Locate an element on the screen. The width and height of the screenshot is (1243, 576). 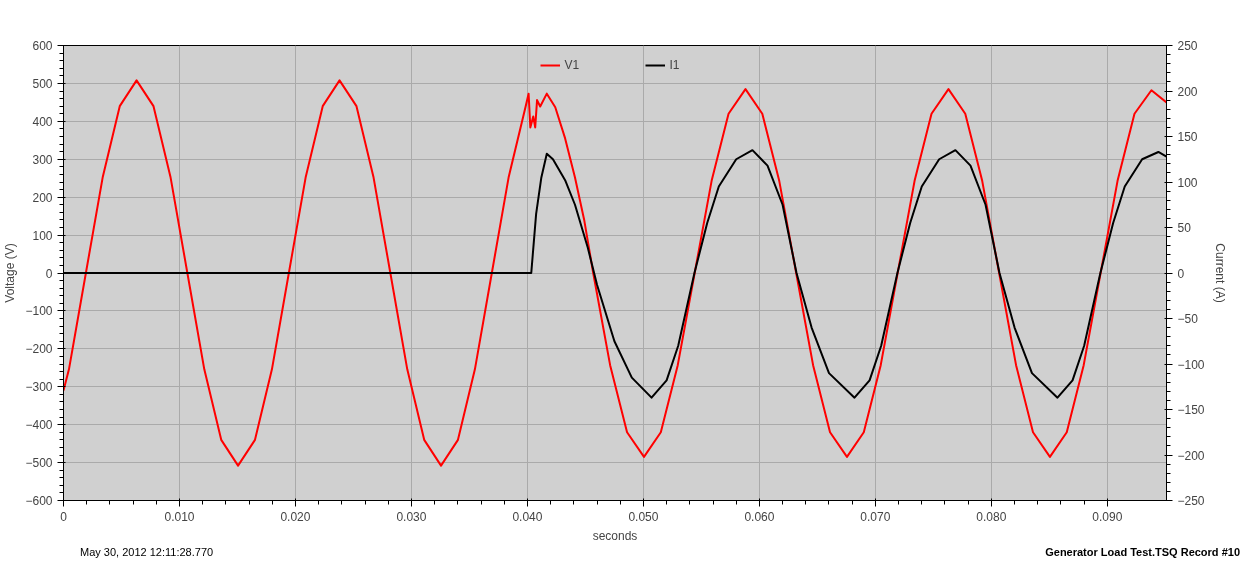
y2-tick-label: 150 is located at coordinates (1187, 137).